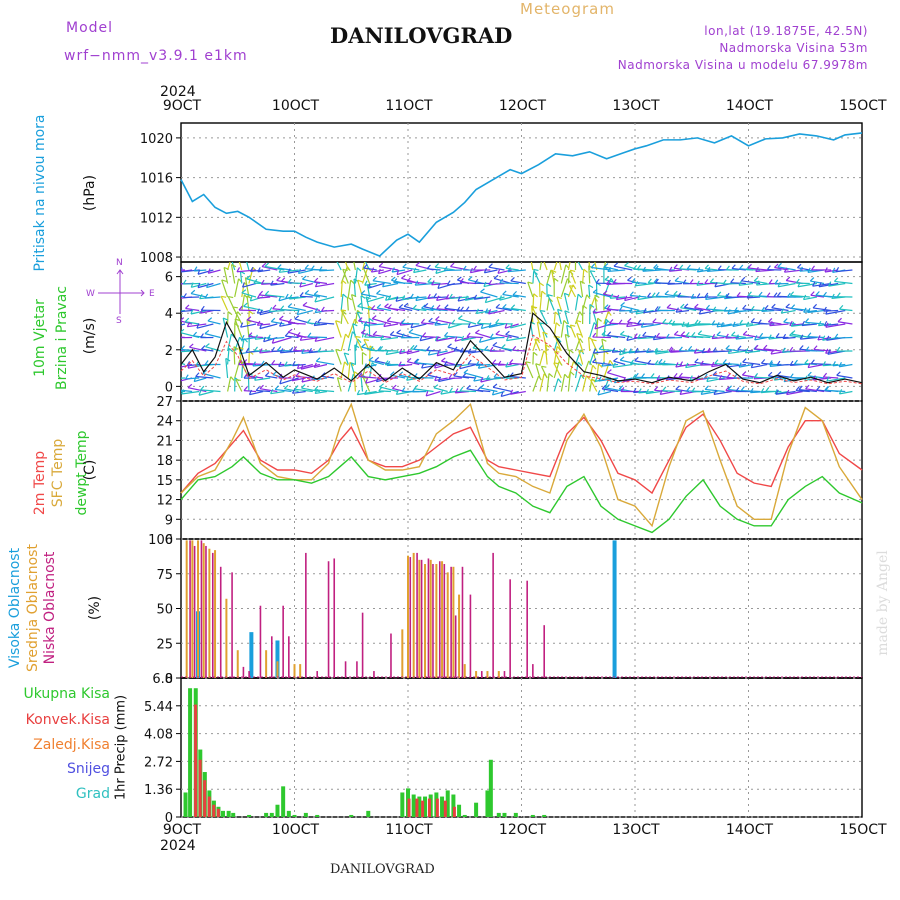  I want to click on cloud-mid-bar, so click(300, 671).